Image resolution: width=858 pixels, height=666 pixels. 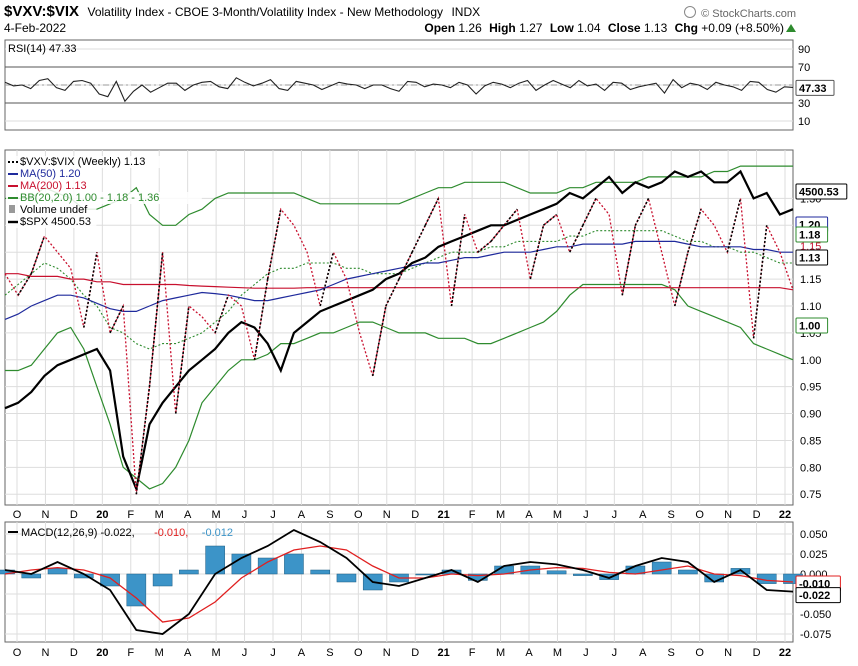 What do you see at coordinates (502, 28) in the screenshot?
I see `high-label: High` at bounding box center [502, 28].